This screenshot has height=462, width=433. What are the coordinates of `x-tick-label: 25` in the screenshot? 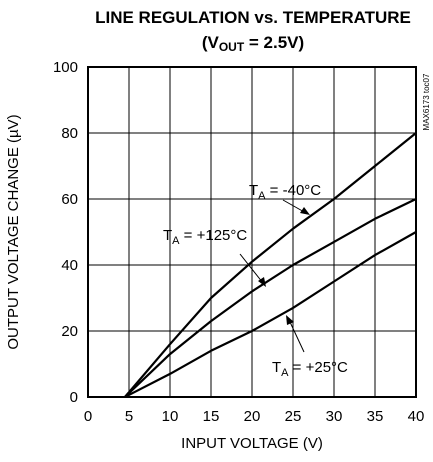 It's located at (293, 416).